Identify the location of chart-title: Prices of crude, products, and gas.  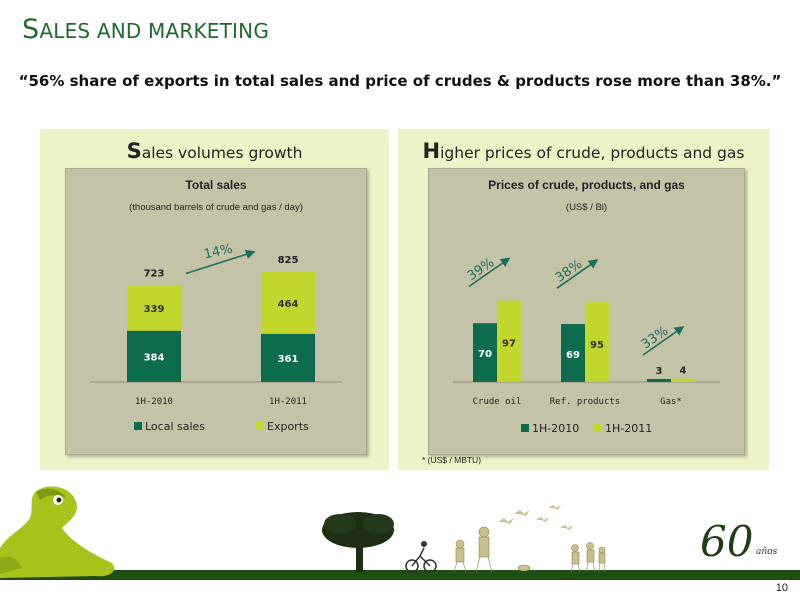
(586, 185).